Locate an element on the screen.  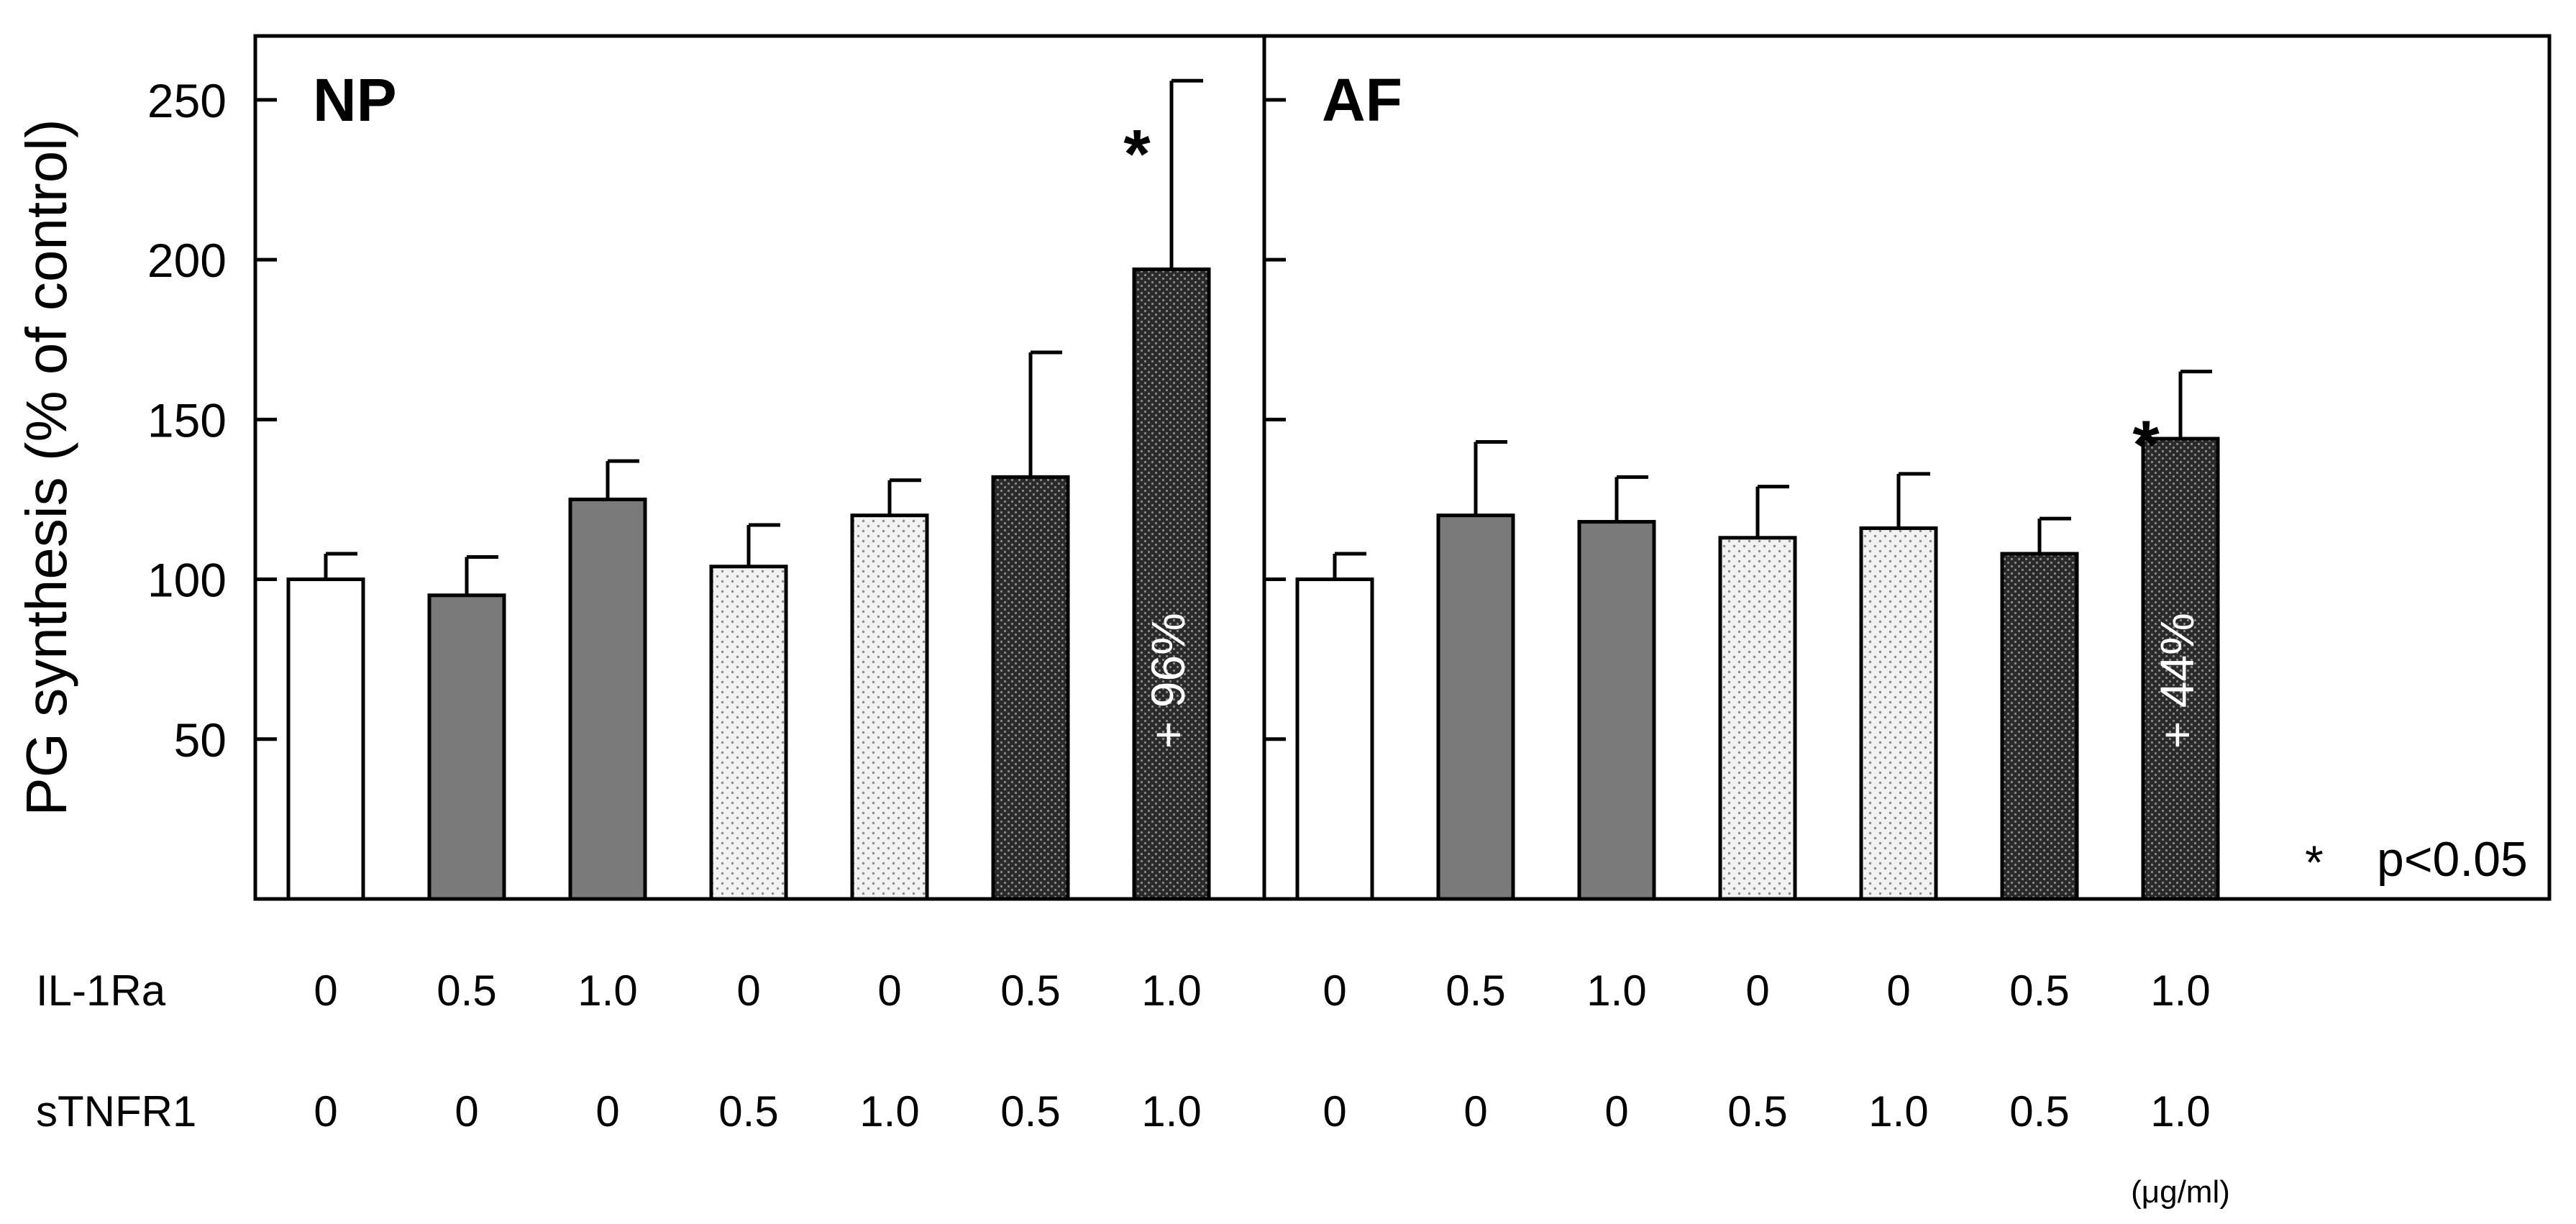
unit-label: (μg/ml) is located at coordinates (2180, 1192).